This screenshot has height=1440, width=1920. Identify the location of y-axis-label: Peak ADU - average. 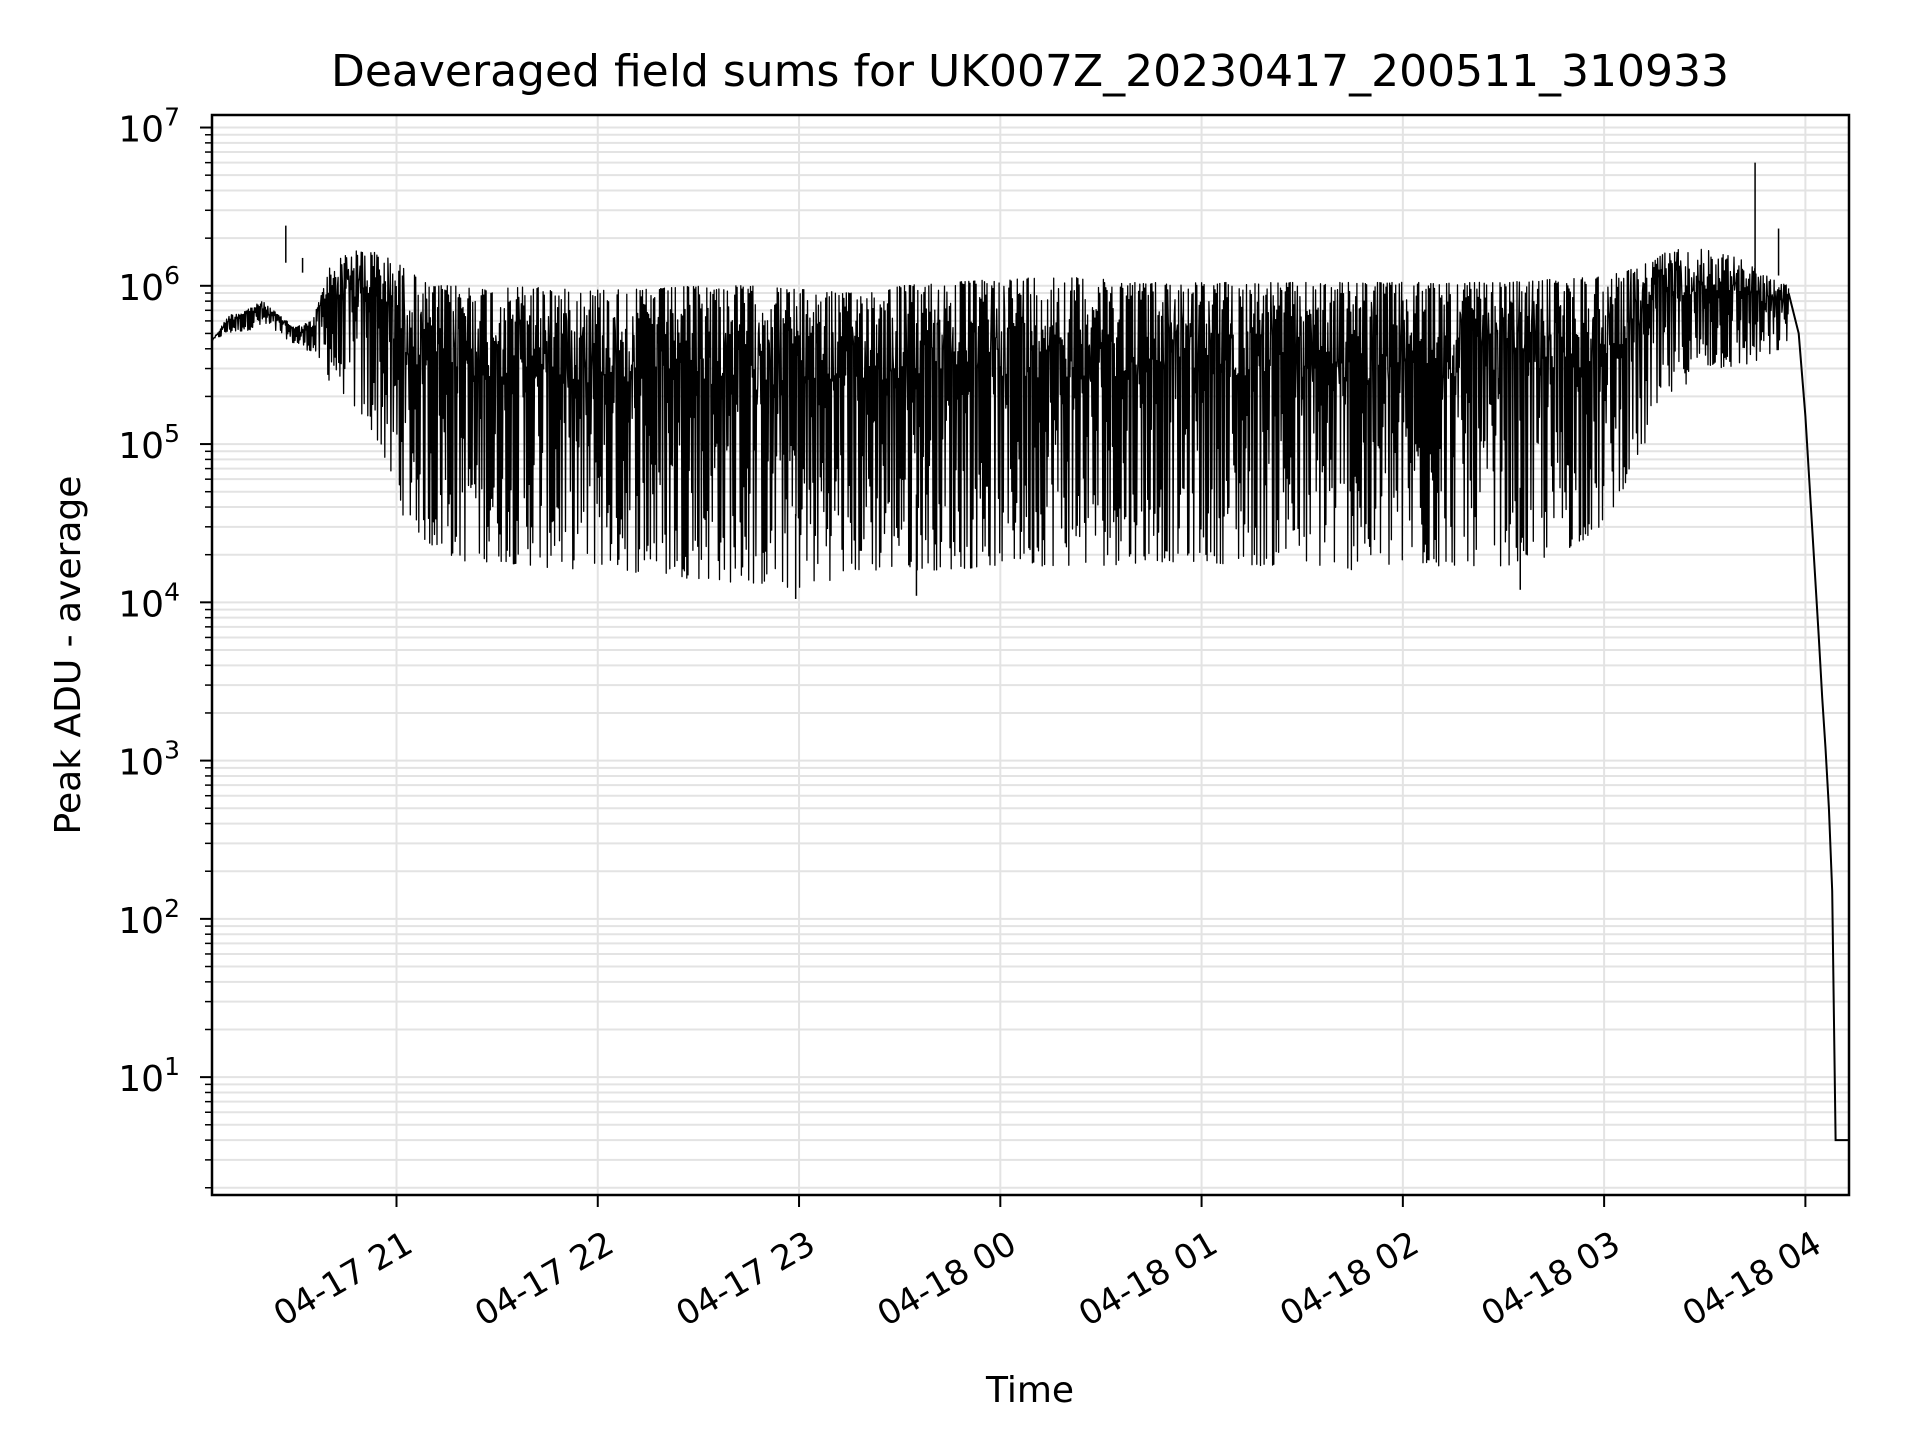
(68, 655).